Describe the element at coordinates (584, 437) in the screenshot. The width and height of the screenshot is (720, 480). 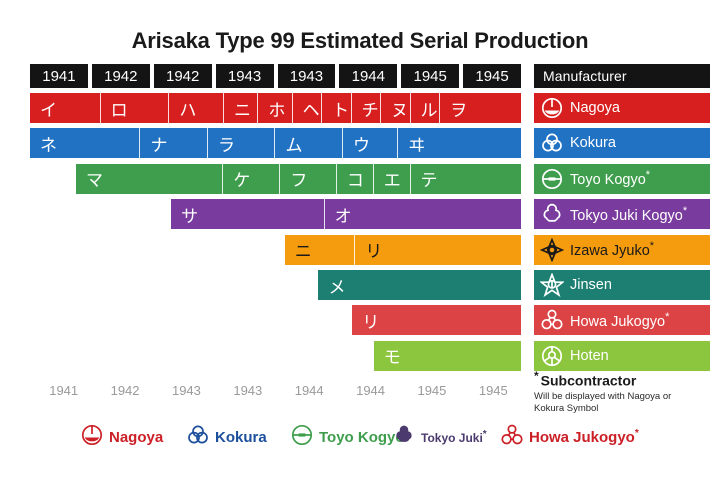
I see `bottom-legend-label: Howa Jukogyo*` at that location.